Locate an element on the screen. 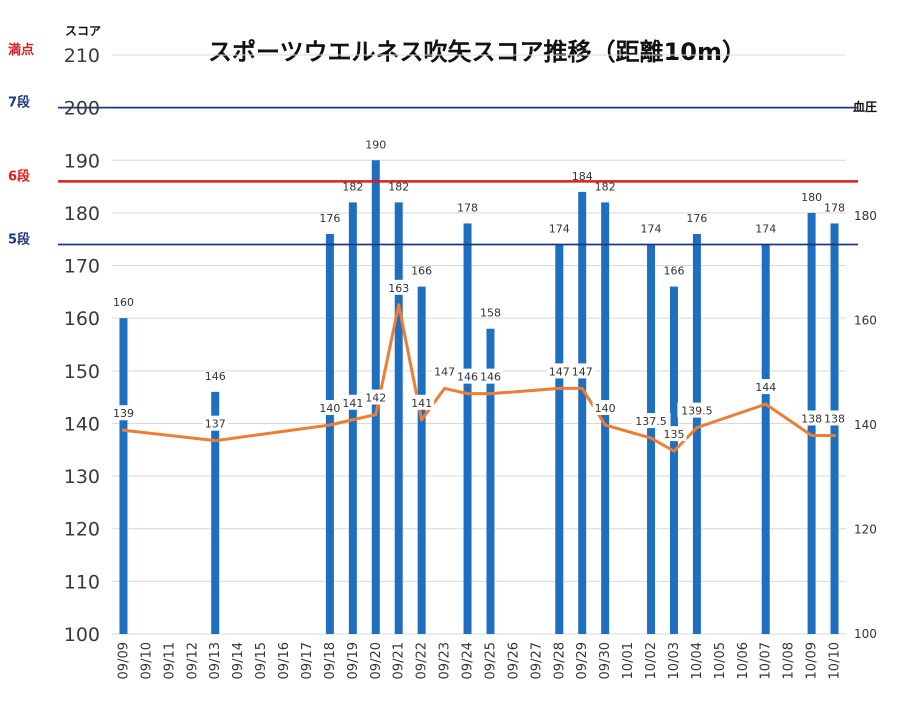  line-value-label: 142 is located at coordinates (375, 398).